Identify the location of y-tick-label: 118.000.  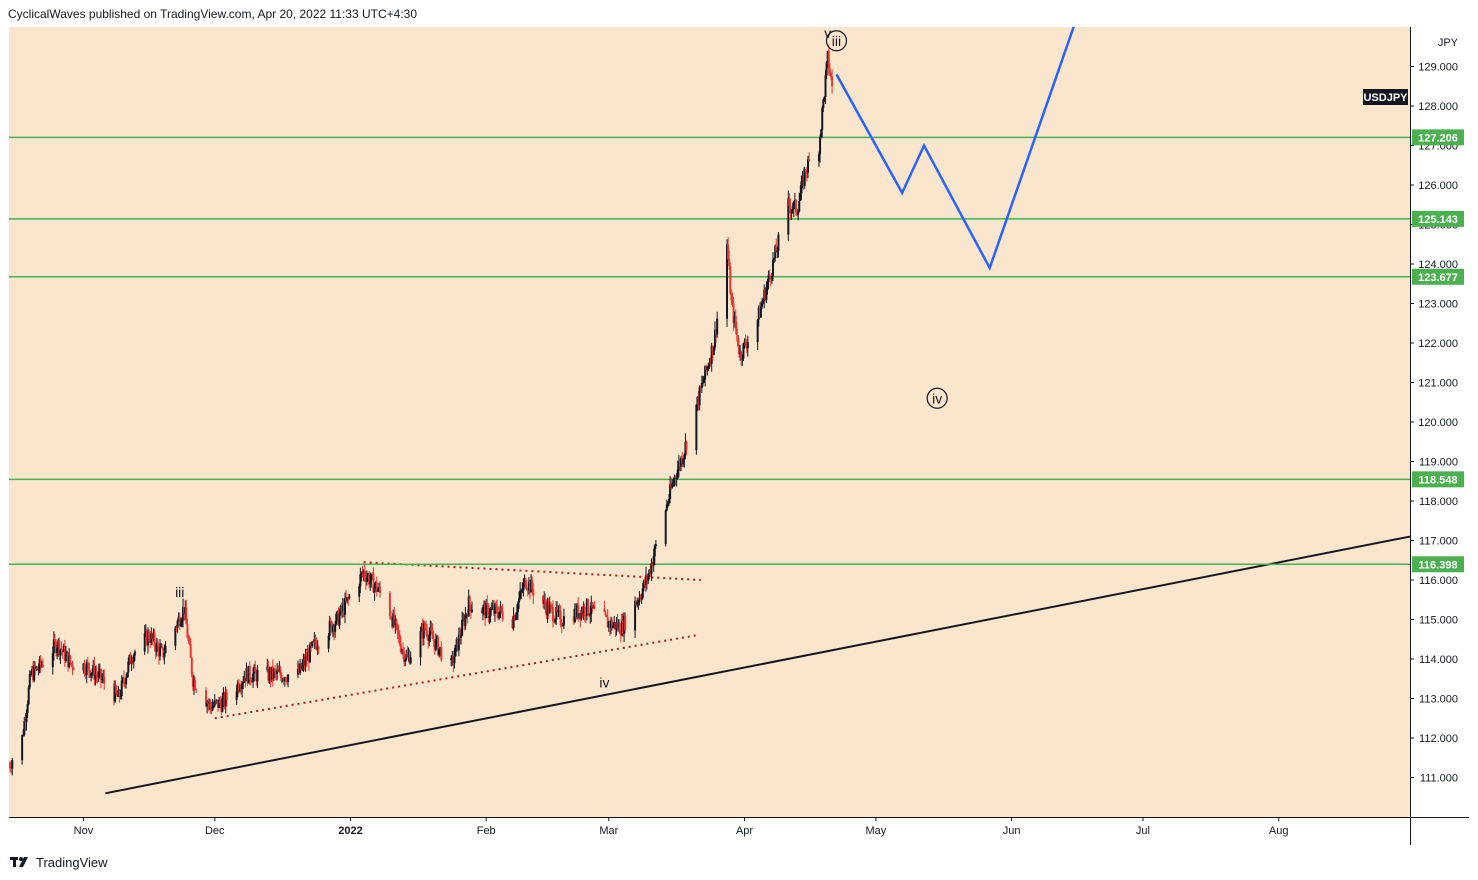
(1438, 502).